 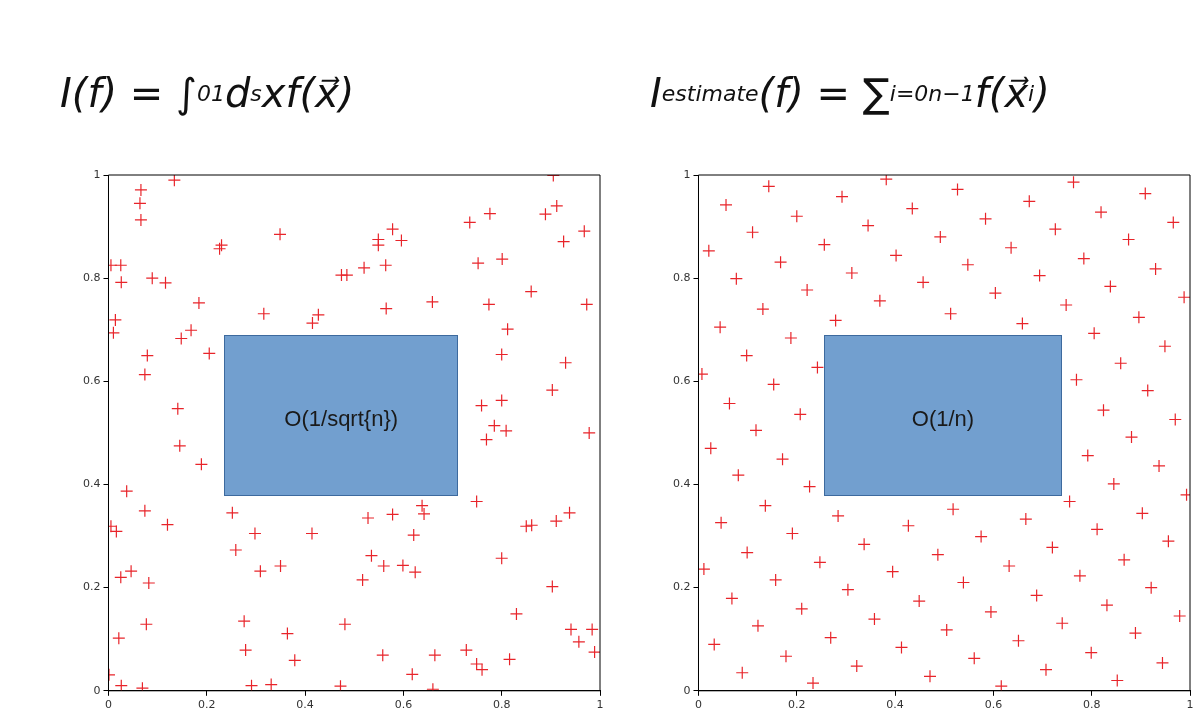 I want to click on note-box: O(1/sqrt{n}), so click(x=341, y=415).